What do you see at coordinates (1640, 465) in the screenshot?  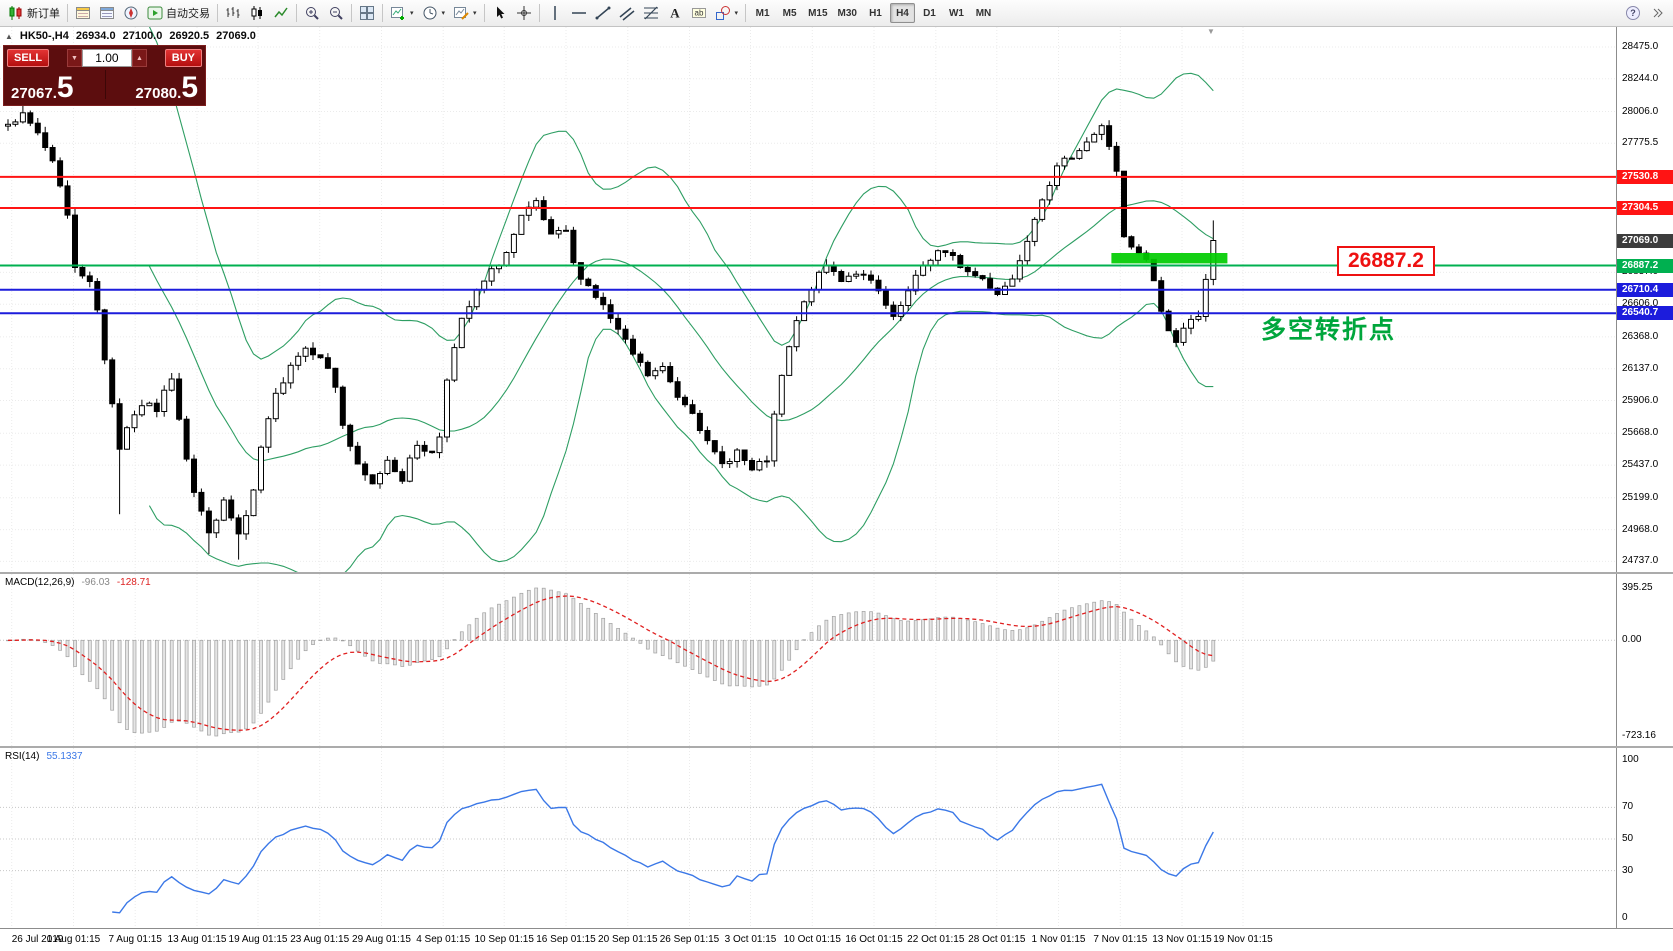 I see `price-axis-label: 25437.0` at bounding box center [1640, 465].